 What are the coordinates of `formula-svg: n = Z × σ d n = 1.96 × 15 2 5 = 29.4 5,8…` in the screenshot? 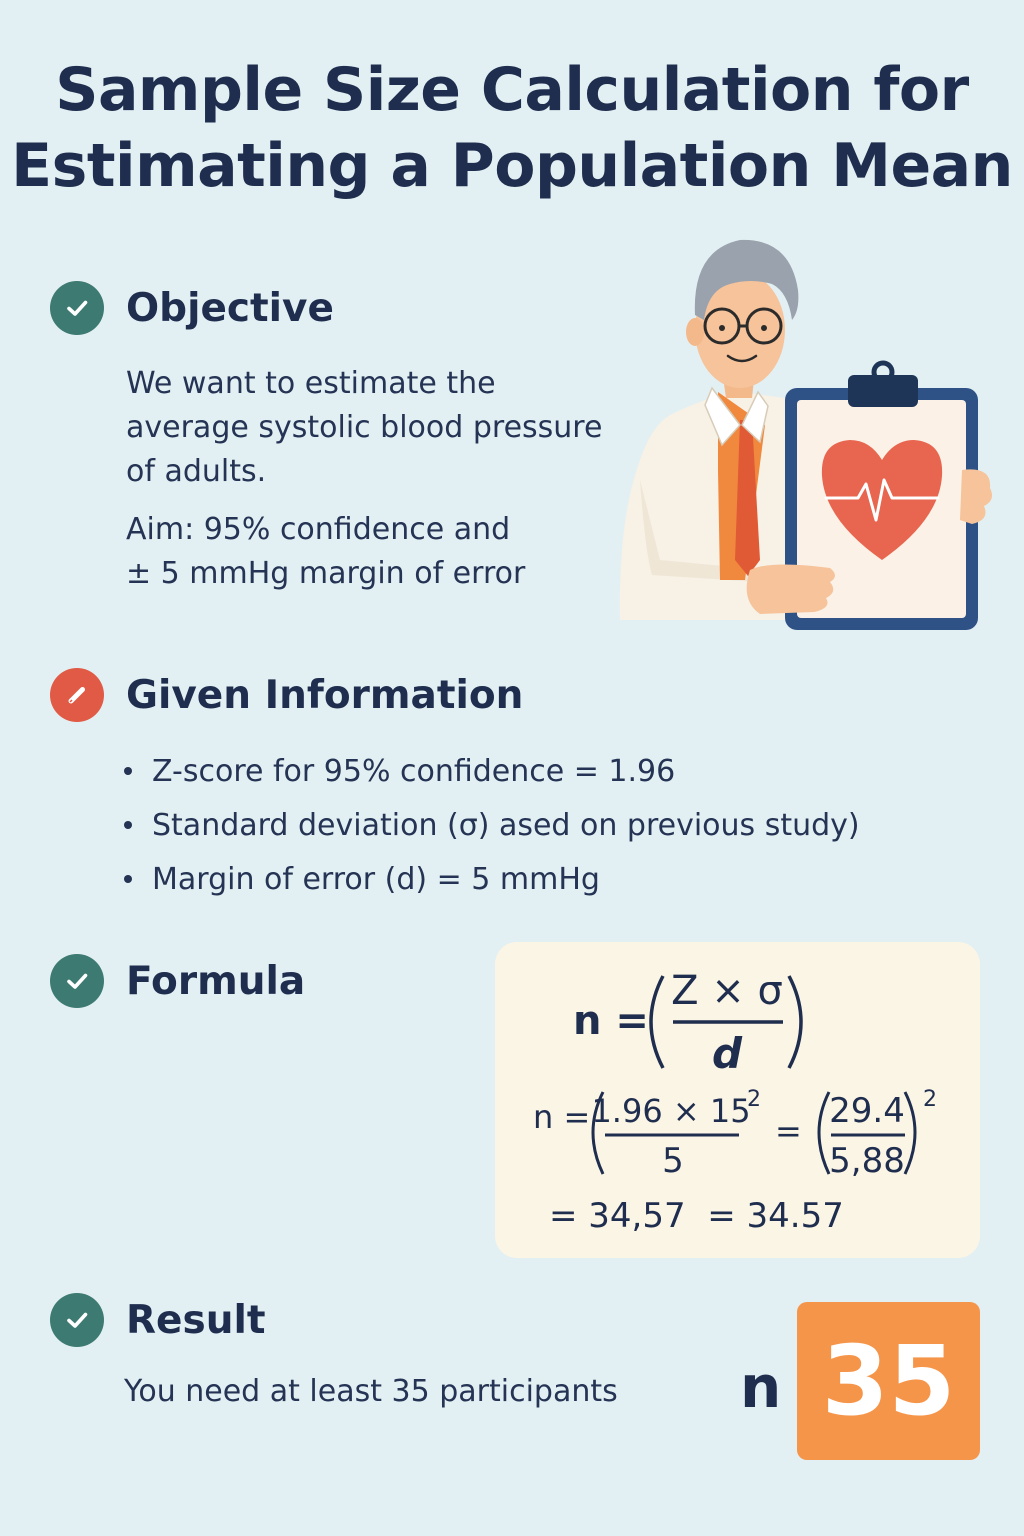 It's located at (735, 1102).